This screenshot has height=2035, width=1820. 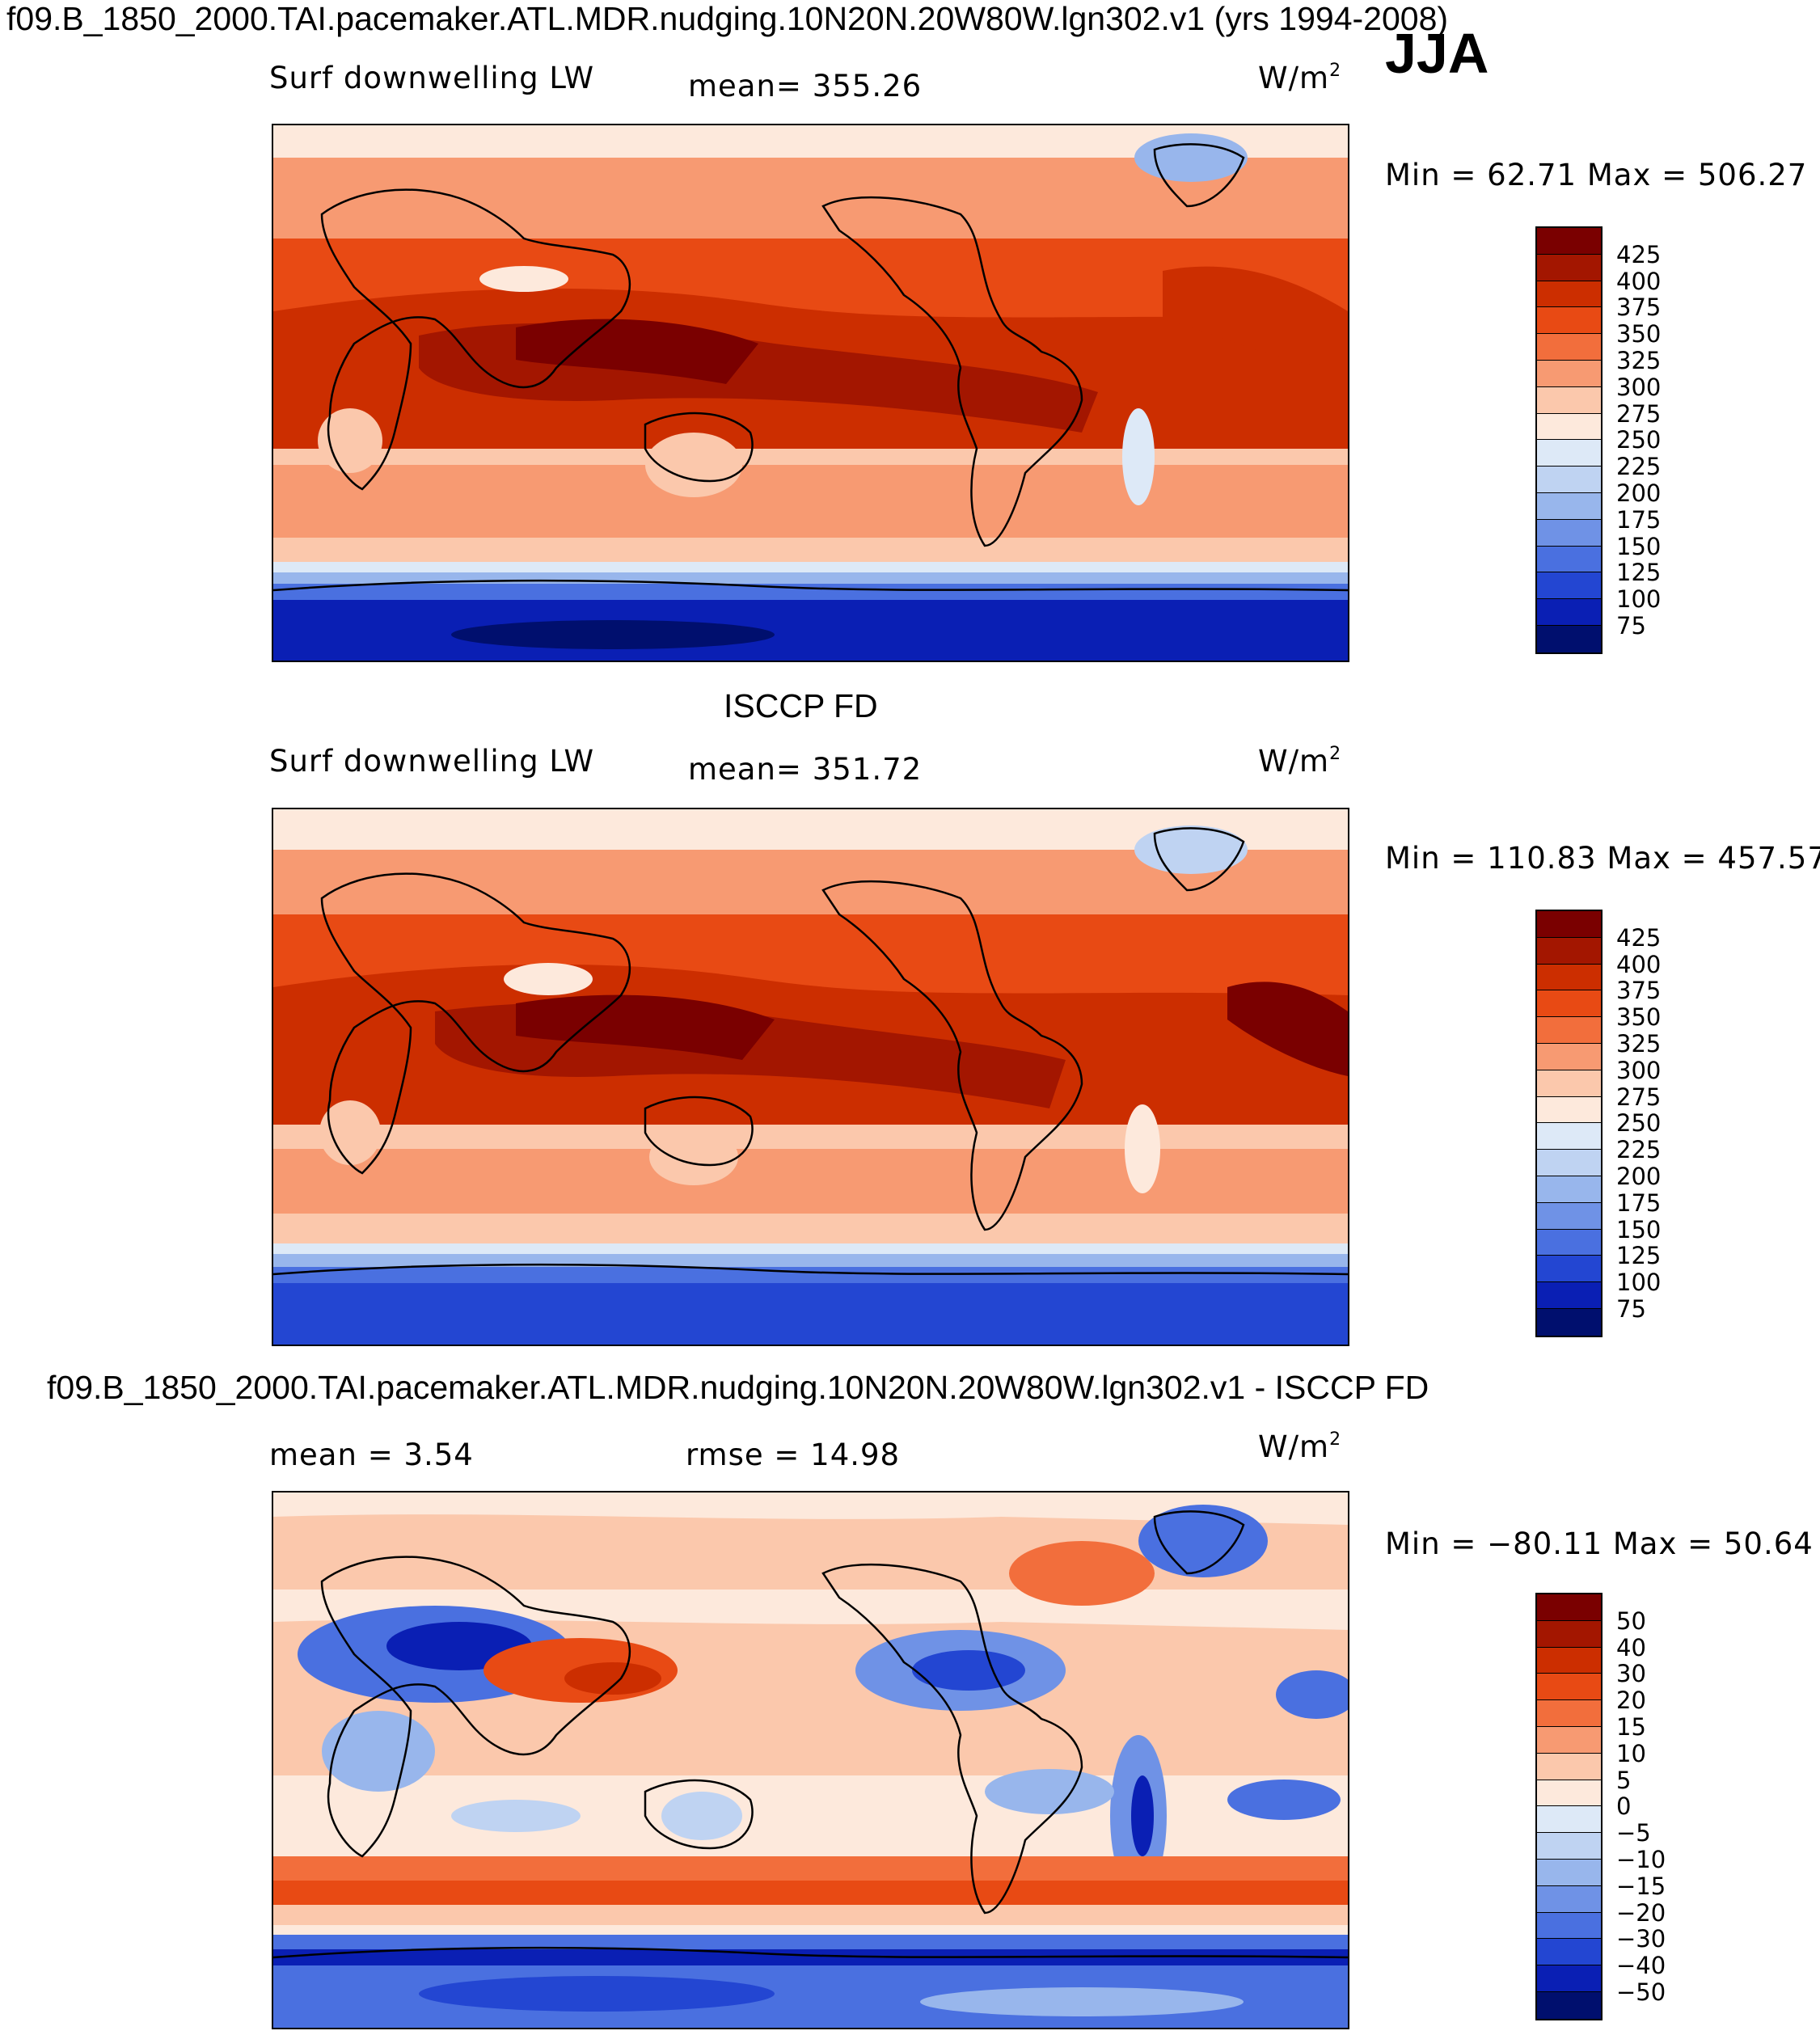 I want to click on panel2-variable: Surf downwelling LW, so click(x=432, y=761).